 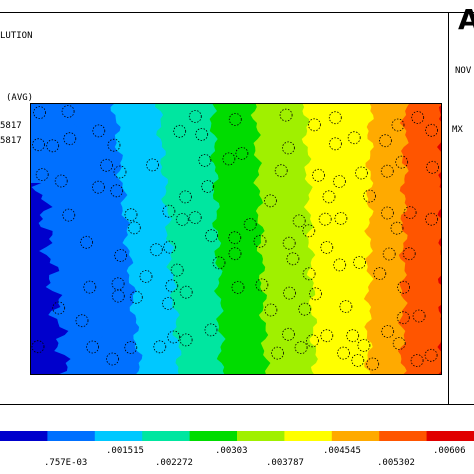 What do you see at coordinates (11, 141) in the screenshot?
I see `smx-value: 5817` at bounding box center [11, 141].